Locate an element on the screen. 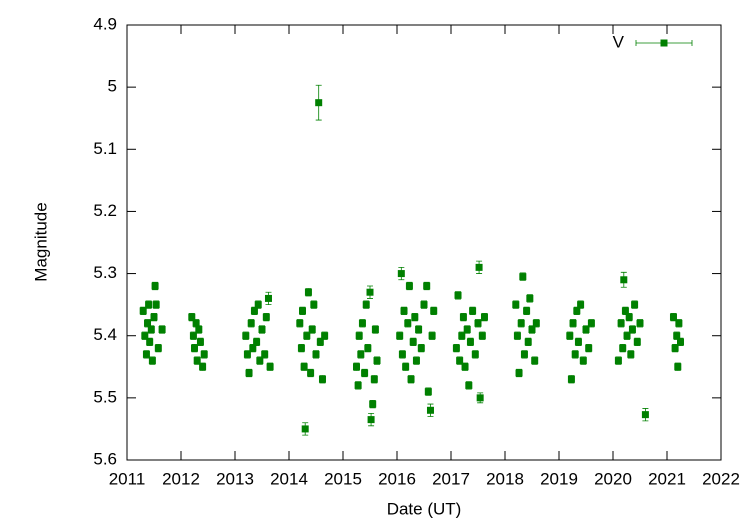  y-tick-label: 4.9 is located at coordinates (105, 23).